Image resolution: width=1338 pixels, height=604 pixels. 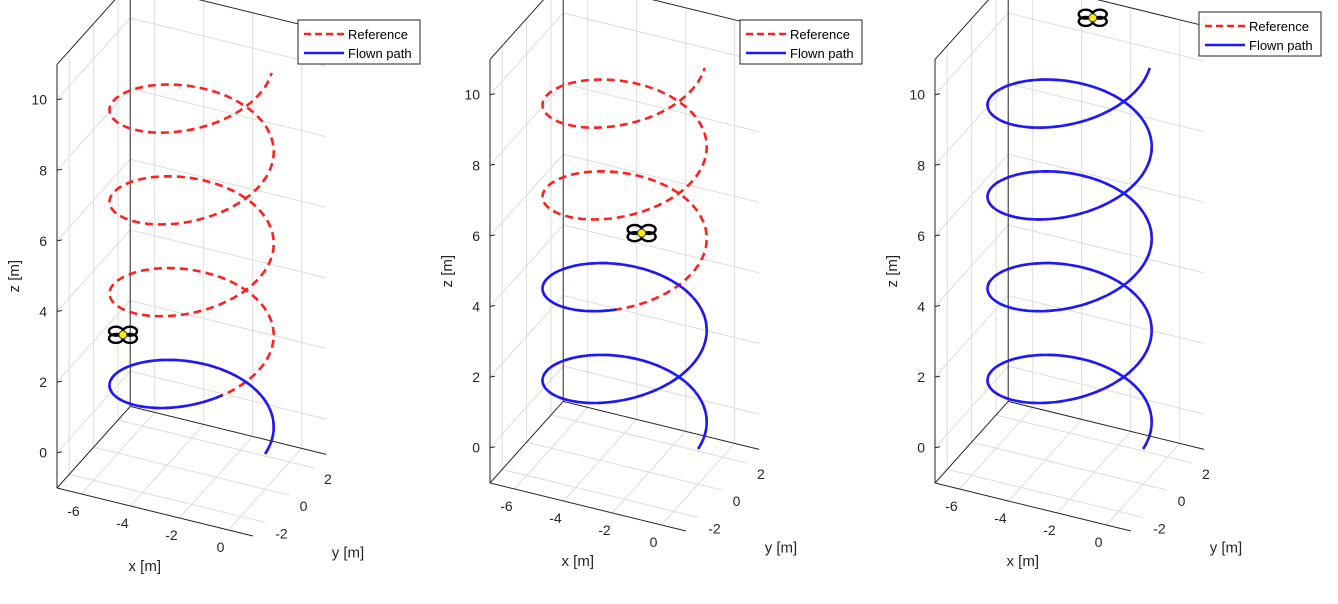 What do you see at coordinates (472, 95) in the screenshot?
I see `z-tick-label: 10` at bounding box center [472, 95].